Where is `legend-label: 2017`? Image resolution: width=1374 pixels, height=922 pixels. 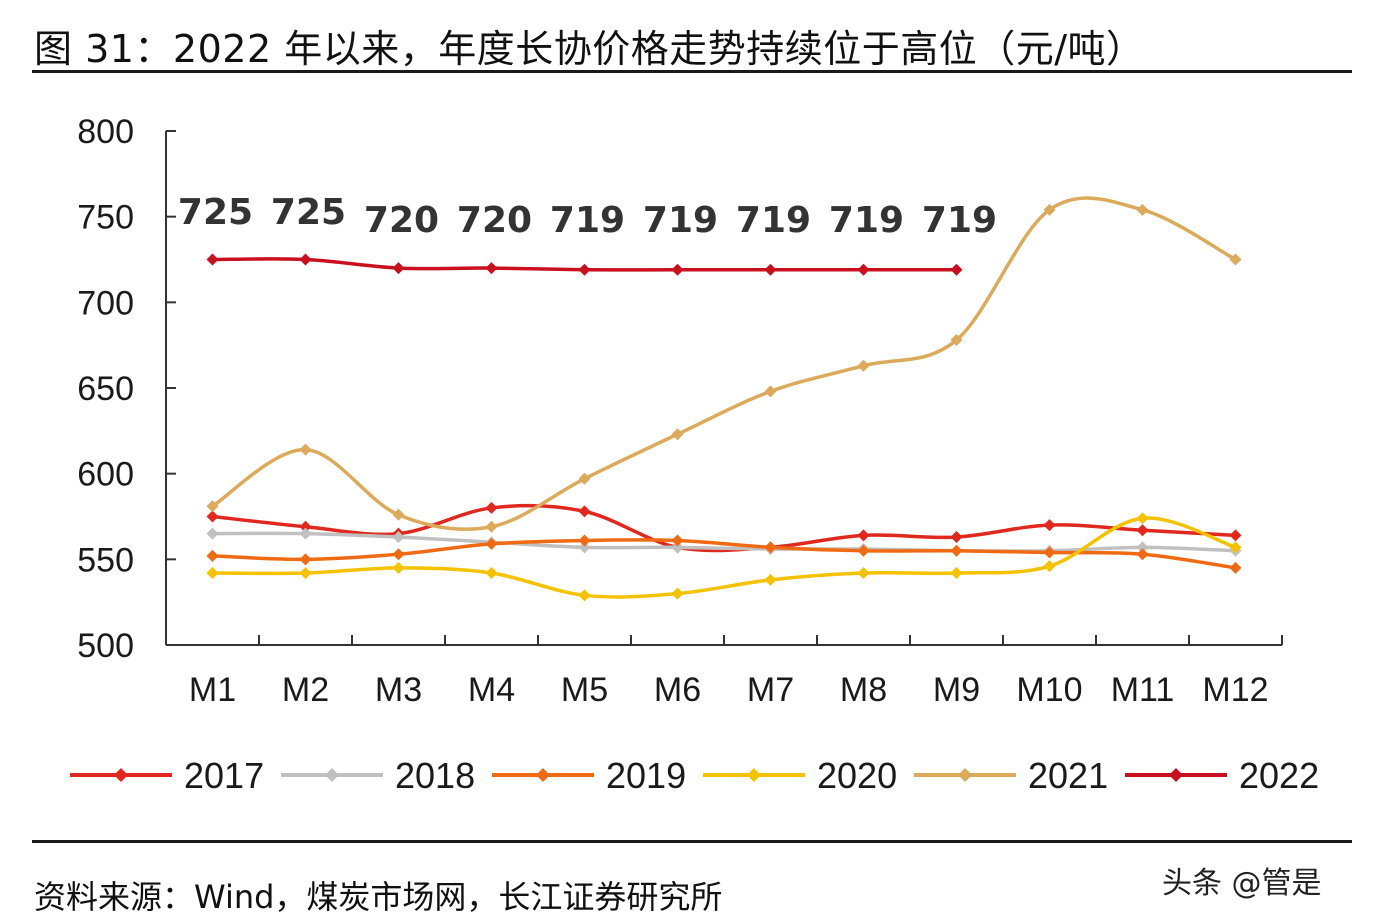 legend-label: 2017 is located at coordinates (224, 775).